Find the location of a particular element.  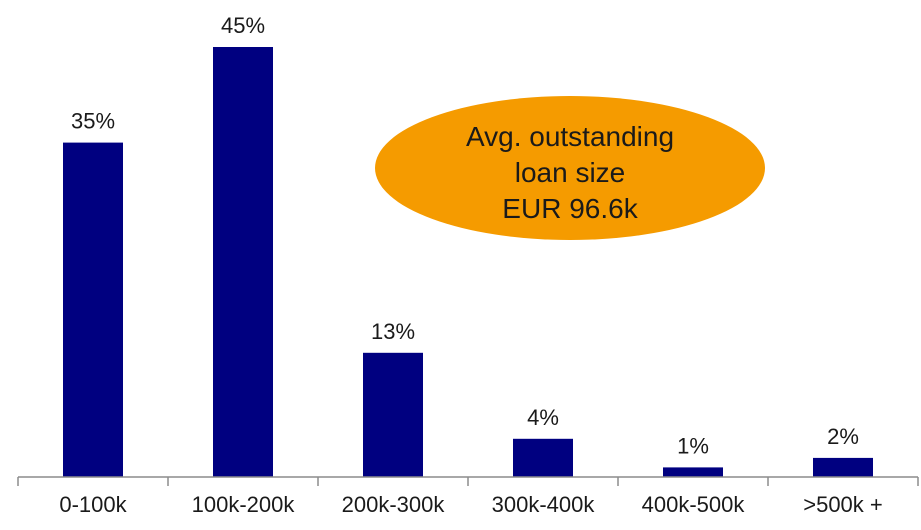

value-label-cat-1: 35% is located at coordinates (93, 121).